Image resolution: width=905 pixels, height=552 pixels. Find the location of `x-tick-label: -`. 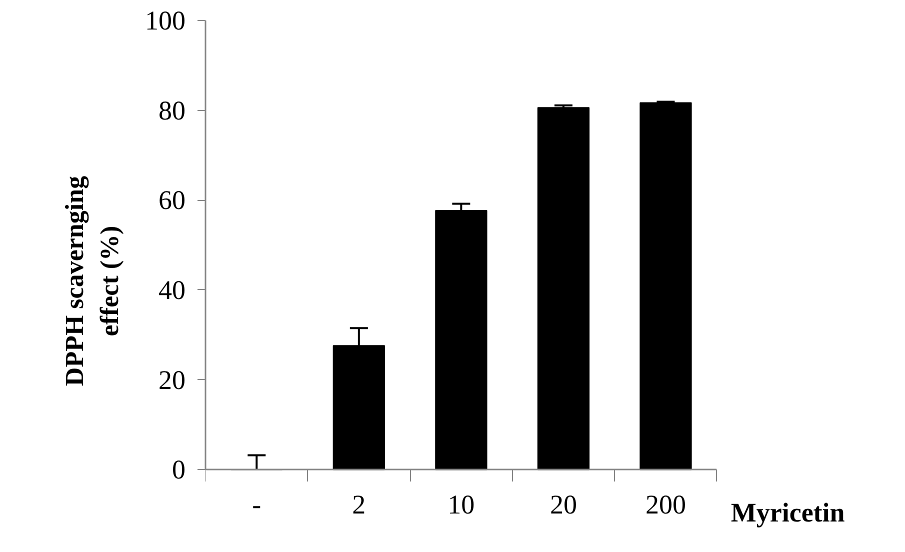

x-tick-label: - is located at coordinates (257, 505).